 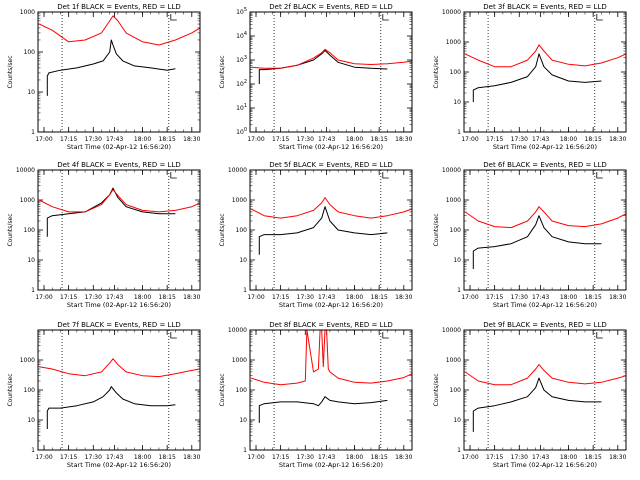 What do you see at coordinates (118, 7) in the screenshot?
I see `chart-title: Det 1f BLACK = Events, RED = LLD` at bounding box center [118, 7].